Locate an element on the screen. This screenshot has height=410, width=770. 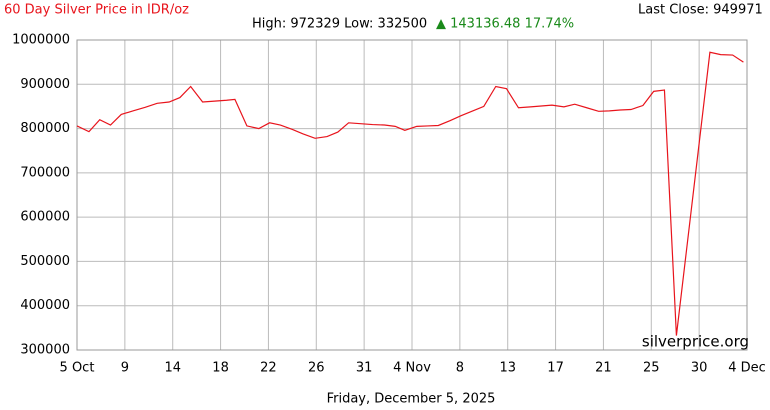
x-tick-label: 31 is located at coordinates (364, 368).